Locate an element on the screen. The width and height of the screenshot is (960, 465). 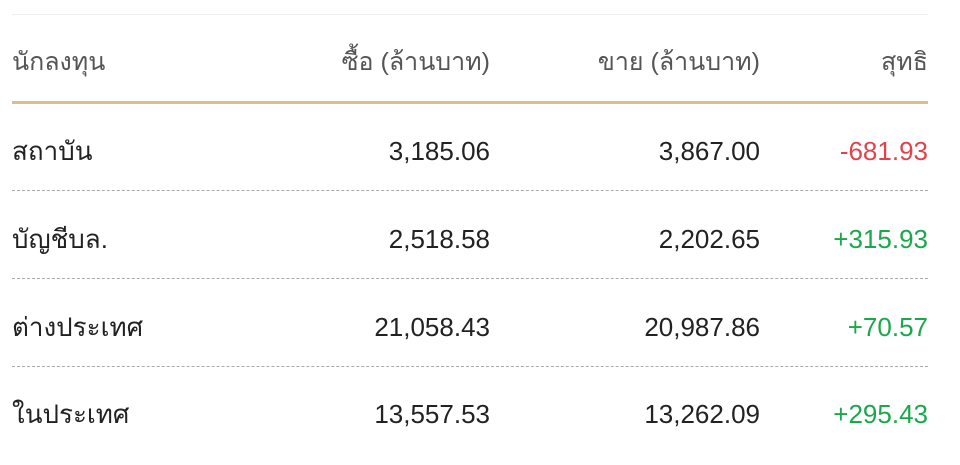
header-investor: นักลงทุน is located at coordinates (59, 62).